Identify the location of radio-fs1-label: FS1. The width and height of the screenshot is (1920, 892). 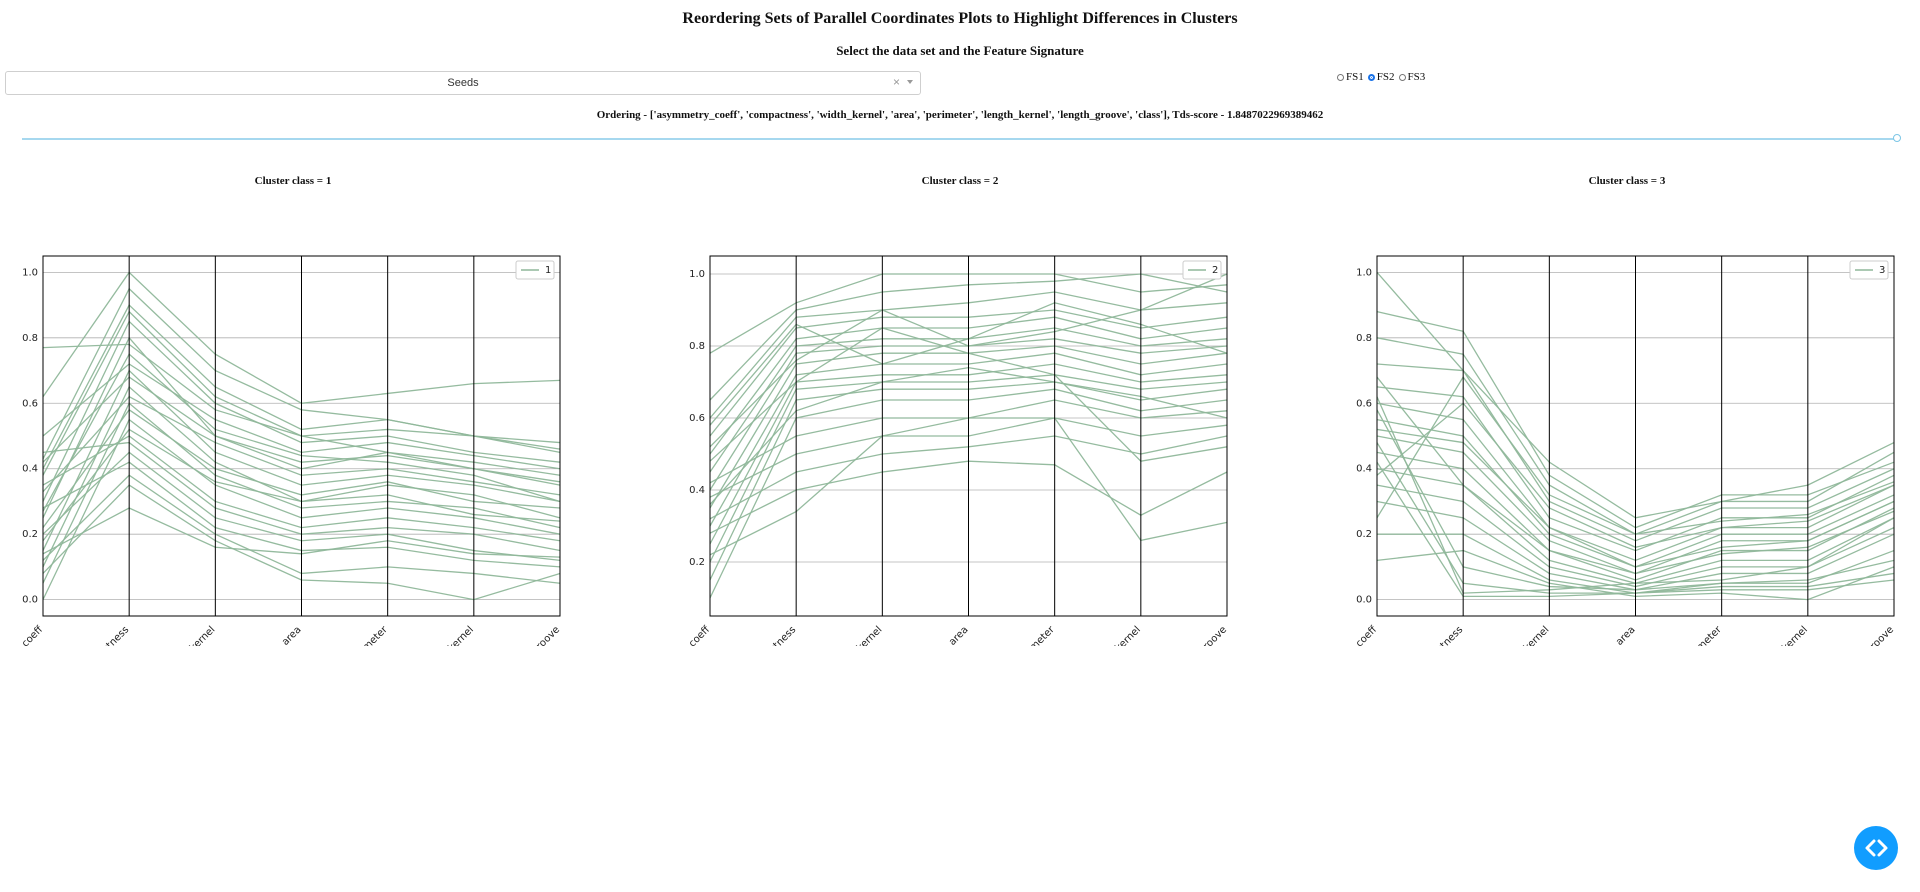
(1355, 77).